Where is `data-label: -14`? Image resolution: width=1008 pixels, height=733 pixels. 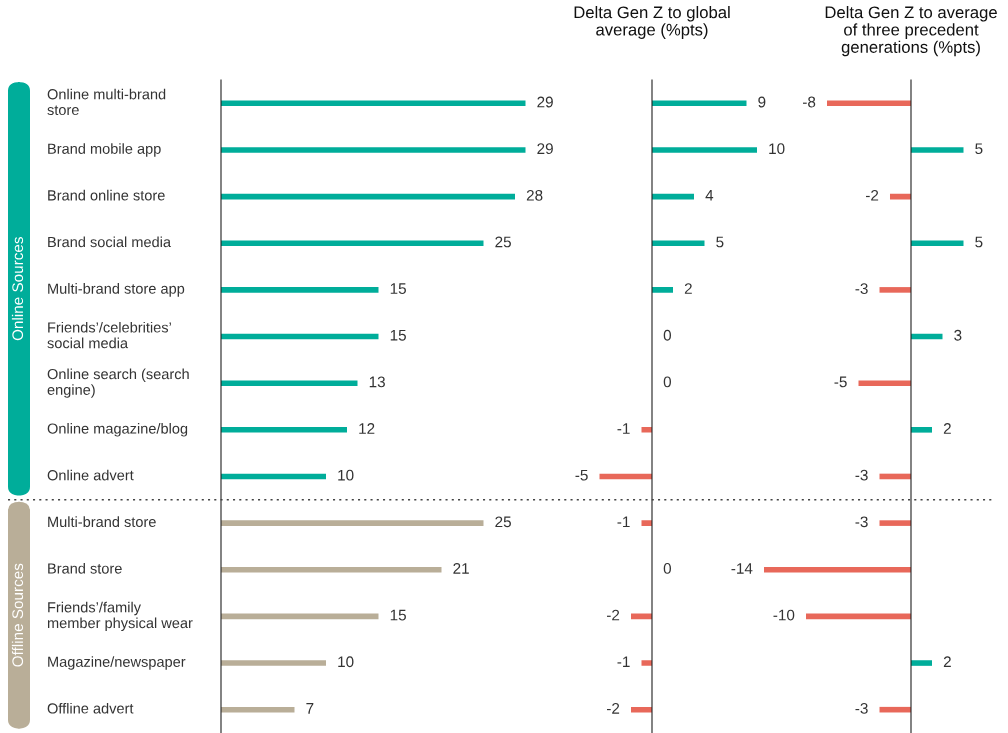
data-label: -14 is located at coordinates (742, 568).